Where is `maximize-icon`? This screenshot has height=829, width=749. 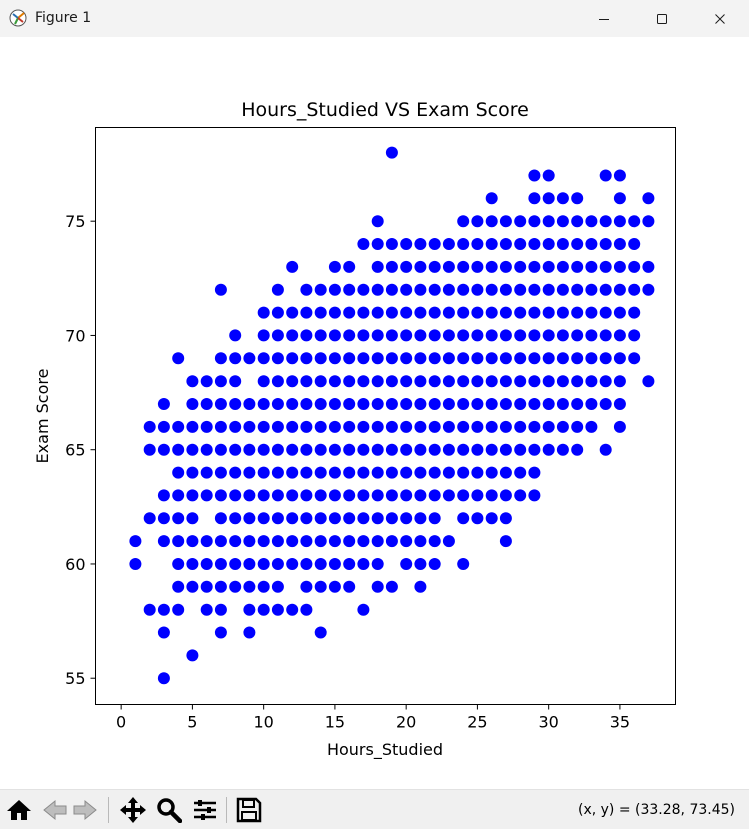 maximize-icon is located at coordinates (662, 18).